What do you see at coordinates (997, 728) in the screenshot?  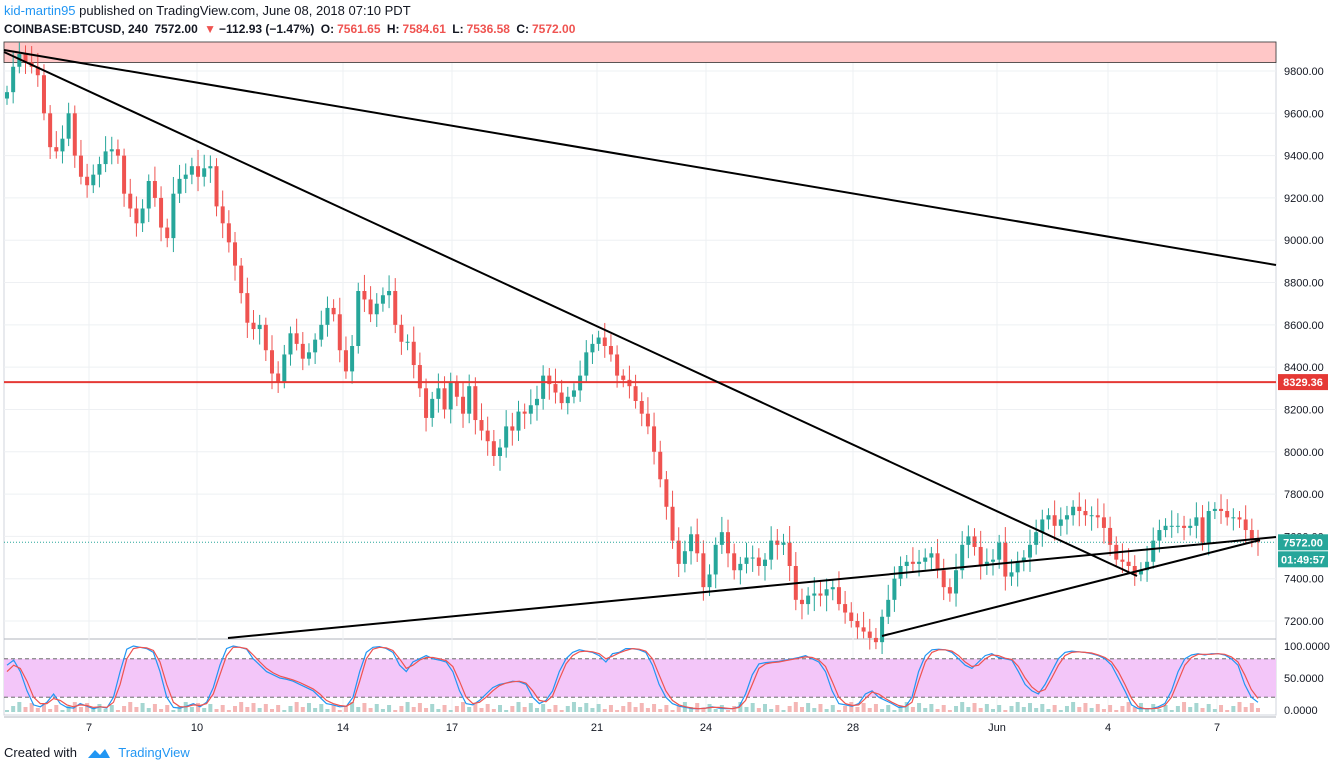 I see `x-tick-label: Jun` at bounding box center [997, 728].